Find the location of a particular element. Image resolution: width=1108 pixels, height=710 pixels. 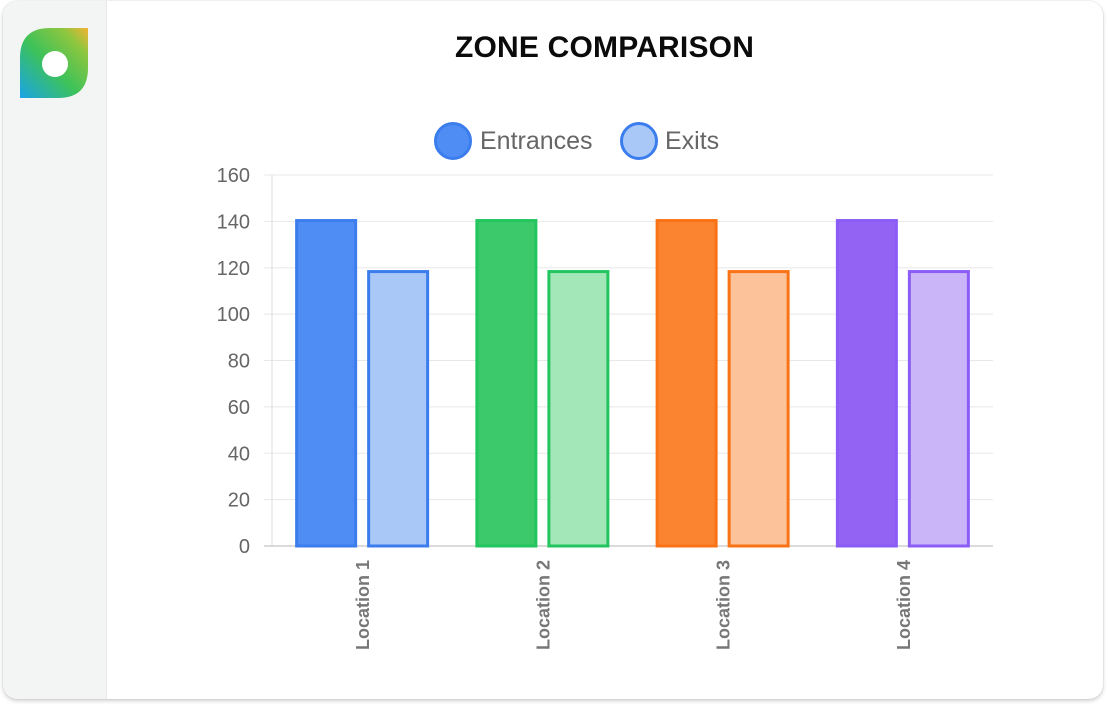

x-tick-label: Location 2 is located at coordinates (543, 605).